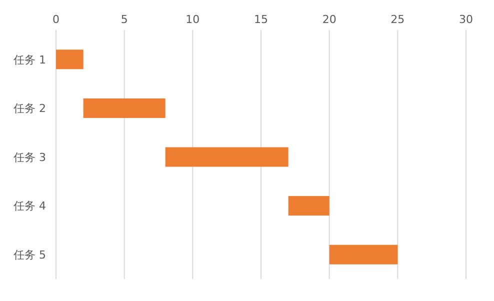  What do you see at coordinates (124, 19) in the screenshot?
I see `x-tick-label: 5` at bounding box center [124, 19].